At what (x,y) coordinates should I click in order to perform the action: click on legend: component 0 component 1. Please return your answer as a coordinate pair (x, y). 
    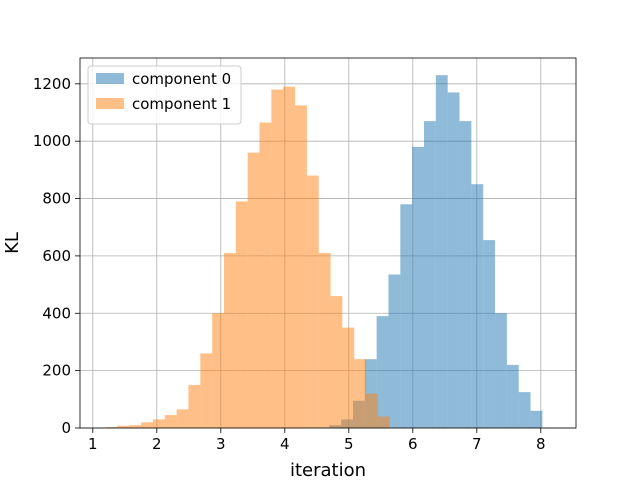
    Looking at the image, I should click on (164, 95).